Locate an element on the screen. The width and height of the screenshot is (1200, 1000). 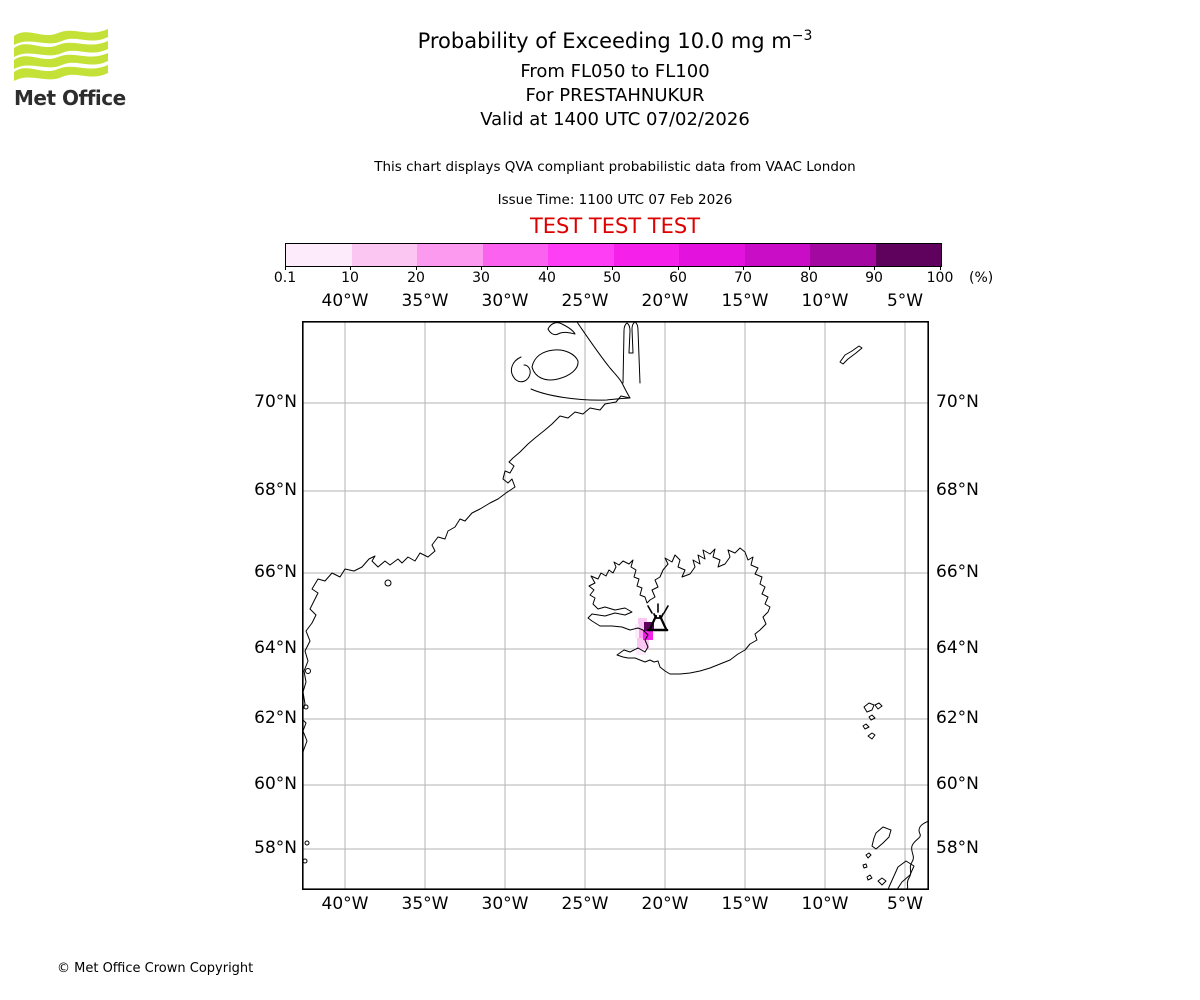
issue-time: Issue Time: 1100 UTC 07 Feb 2026 is located at coordinates (615, 200).